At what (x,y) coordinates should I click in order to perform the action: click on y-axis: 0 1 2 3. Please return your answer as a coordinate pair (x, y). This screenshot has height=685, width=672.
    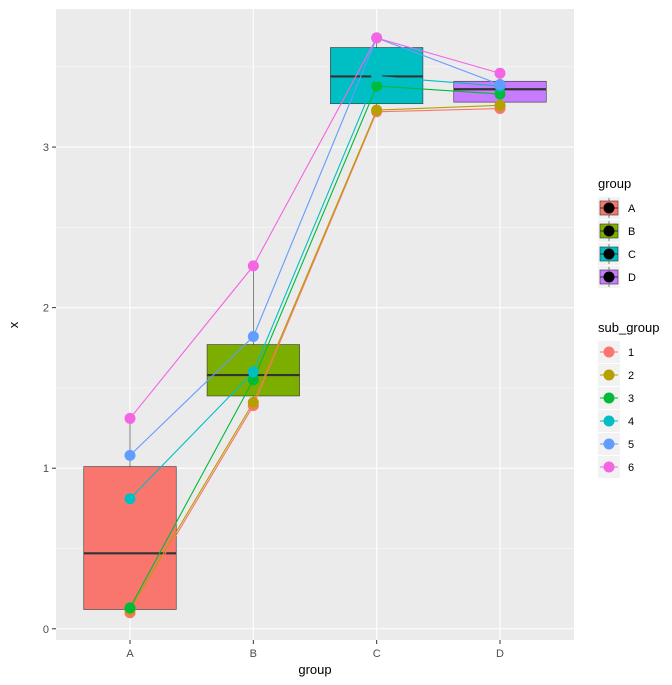
    Looking at the image, I should click on (49, 389).